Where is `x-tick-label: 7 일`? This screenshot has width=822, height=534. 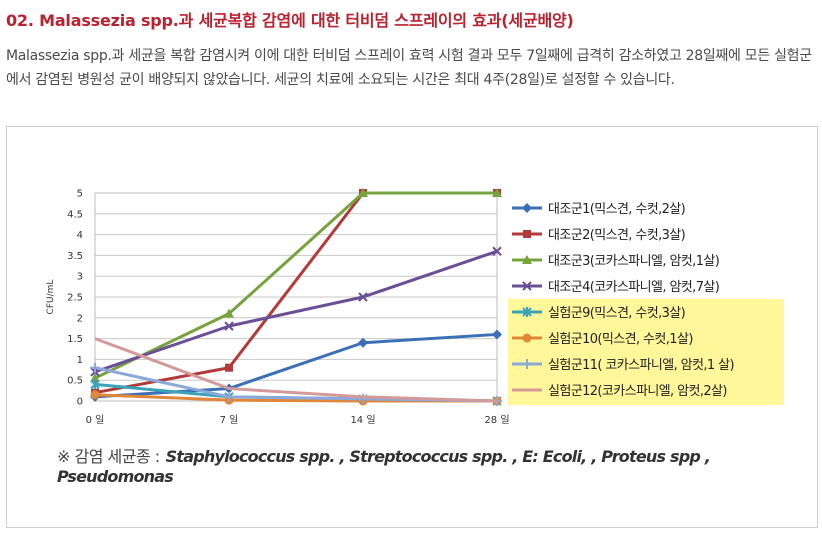 x-tick-label: 7 일 is located at coordinates (229, 420).